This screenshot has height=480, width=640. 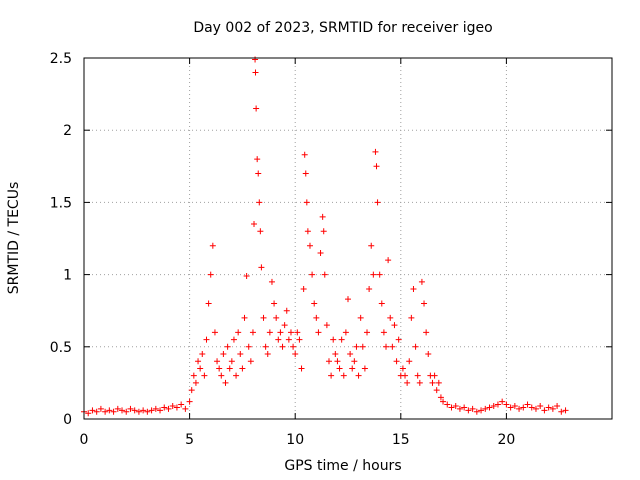 What do you see at coordinates (342, 466) in the screenshot?
I see `x-axis-label: GPS time / hours` at bounding box center [342, 466].